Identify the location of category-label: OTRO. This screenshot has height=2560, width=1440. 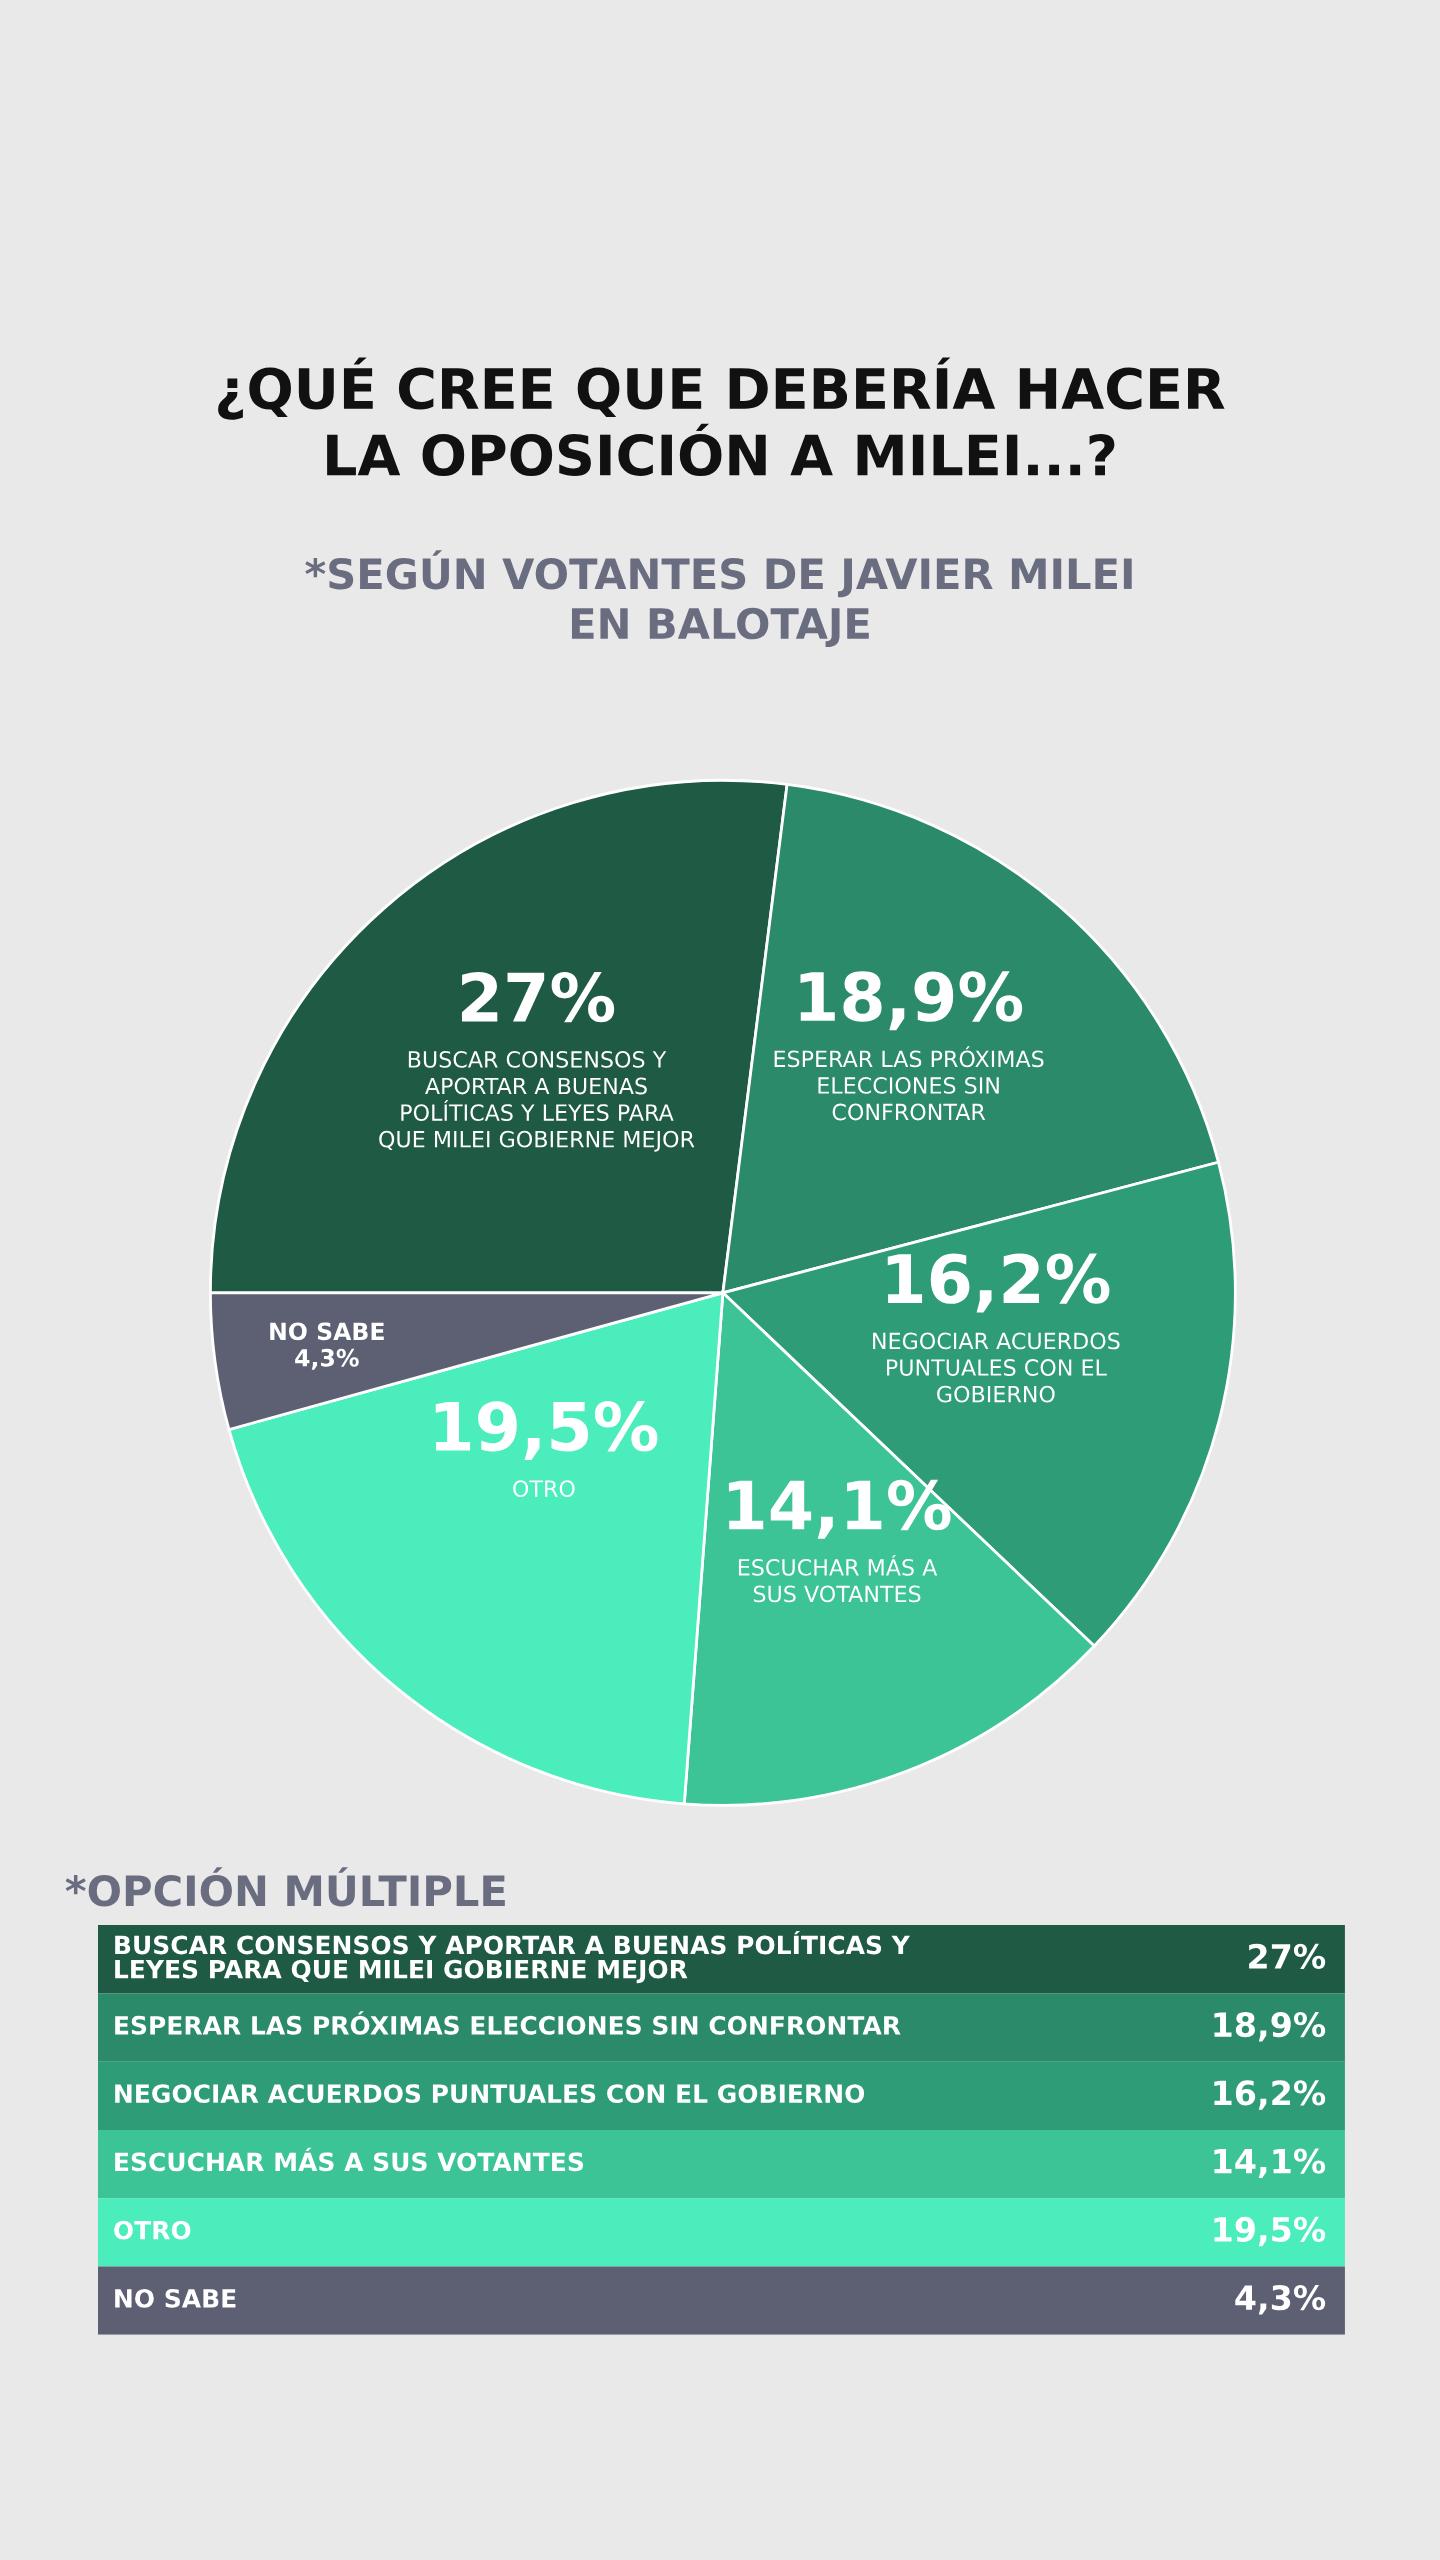
(152, 2230).